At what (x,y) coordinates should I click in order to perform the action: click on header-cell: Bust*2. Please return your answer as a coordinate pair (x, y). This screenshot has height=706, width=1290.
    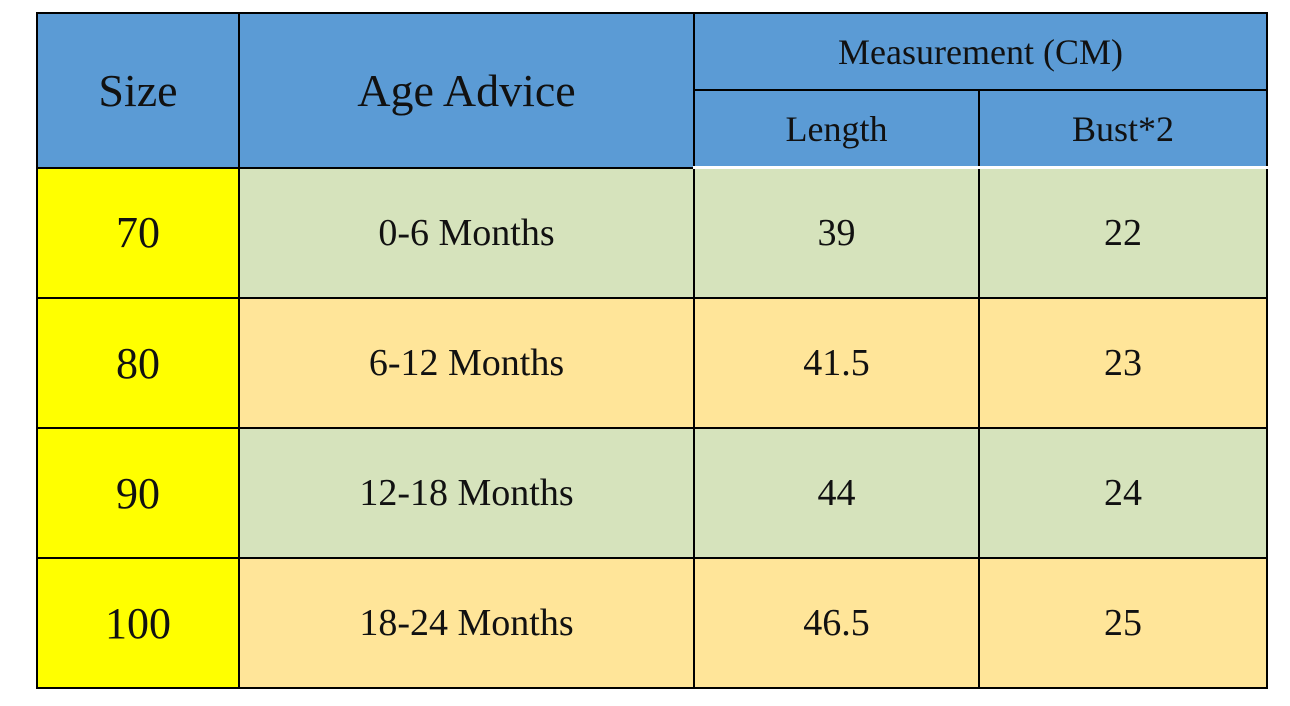
    Looking at the image, I should click on (1123, 129).